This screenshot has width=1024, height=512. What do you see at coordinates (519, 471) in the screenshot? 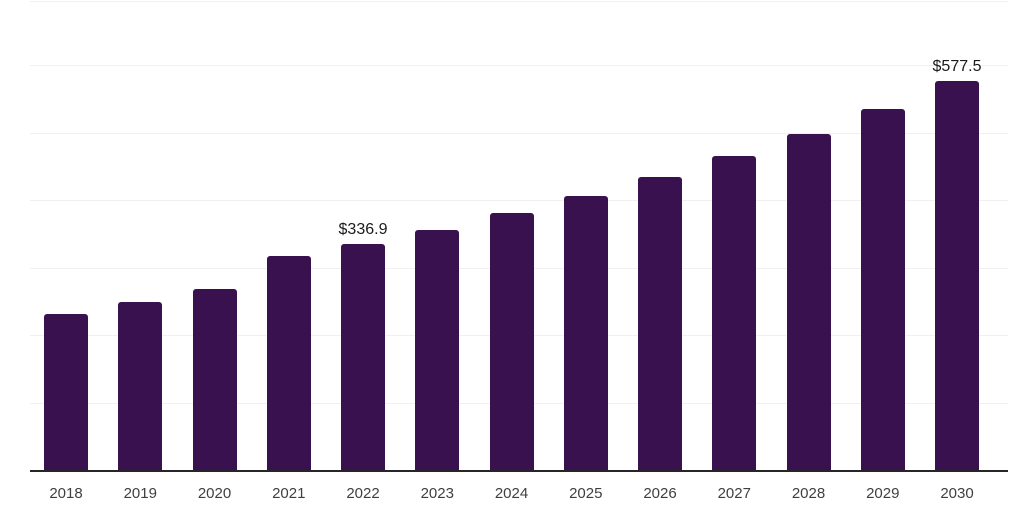
I see `x-axis-line` at bounding box center [519, 471].